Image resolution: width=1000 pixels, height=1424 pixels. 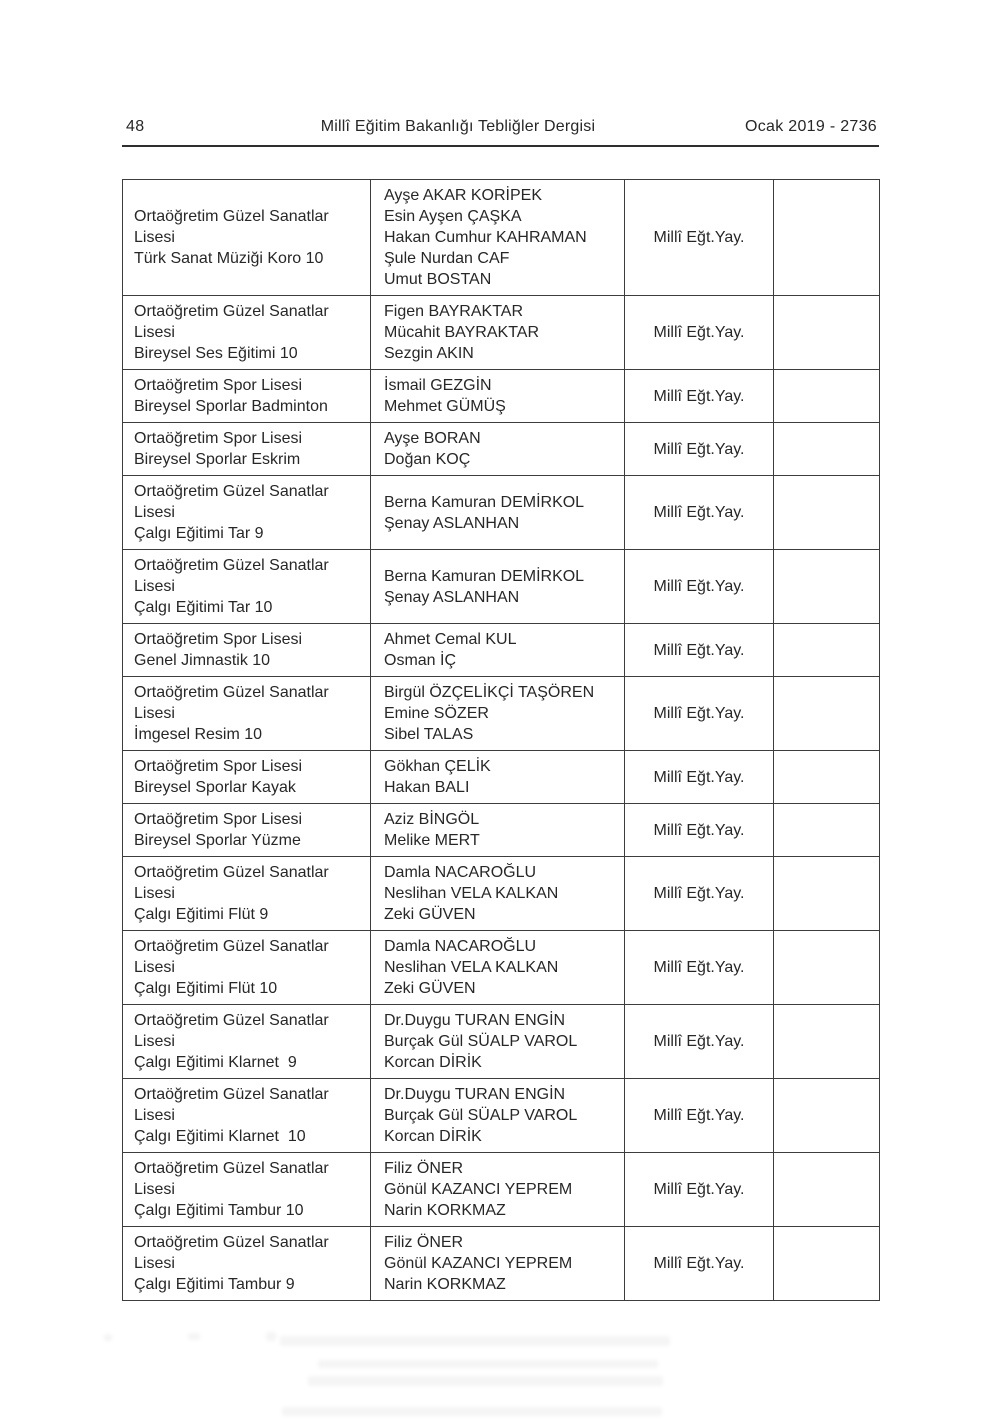 What do you see at coordinates (429, 734) in the screenshot?
I see `cell-line: Sibel TALAS` at bounding box center [429, 734].